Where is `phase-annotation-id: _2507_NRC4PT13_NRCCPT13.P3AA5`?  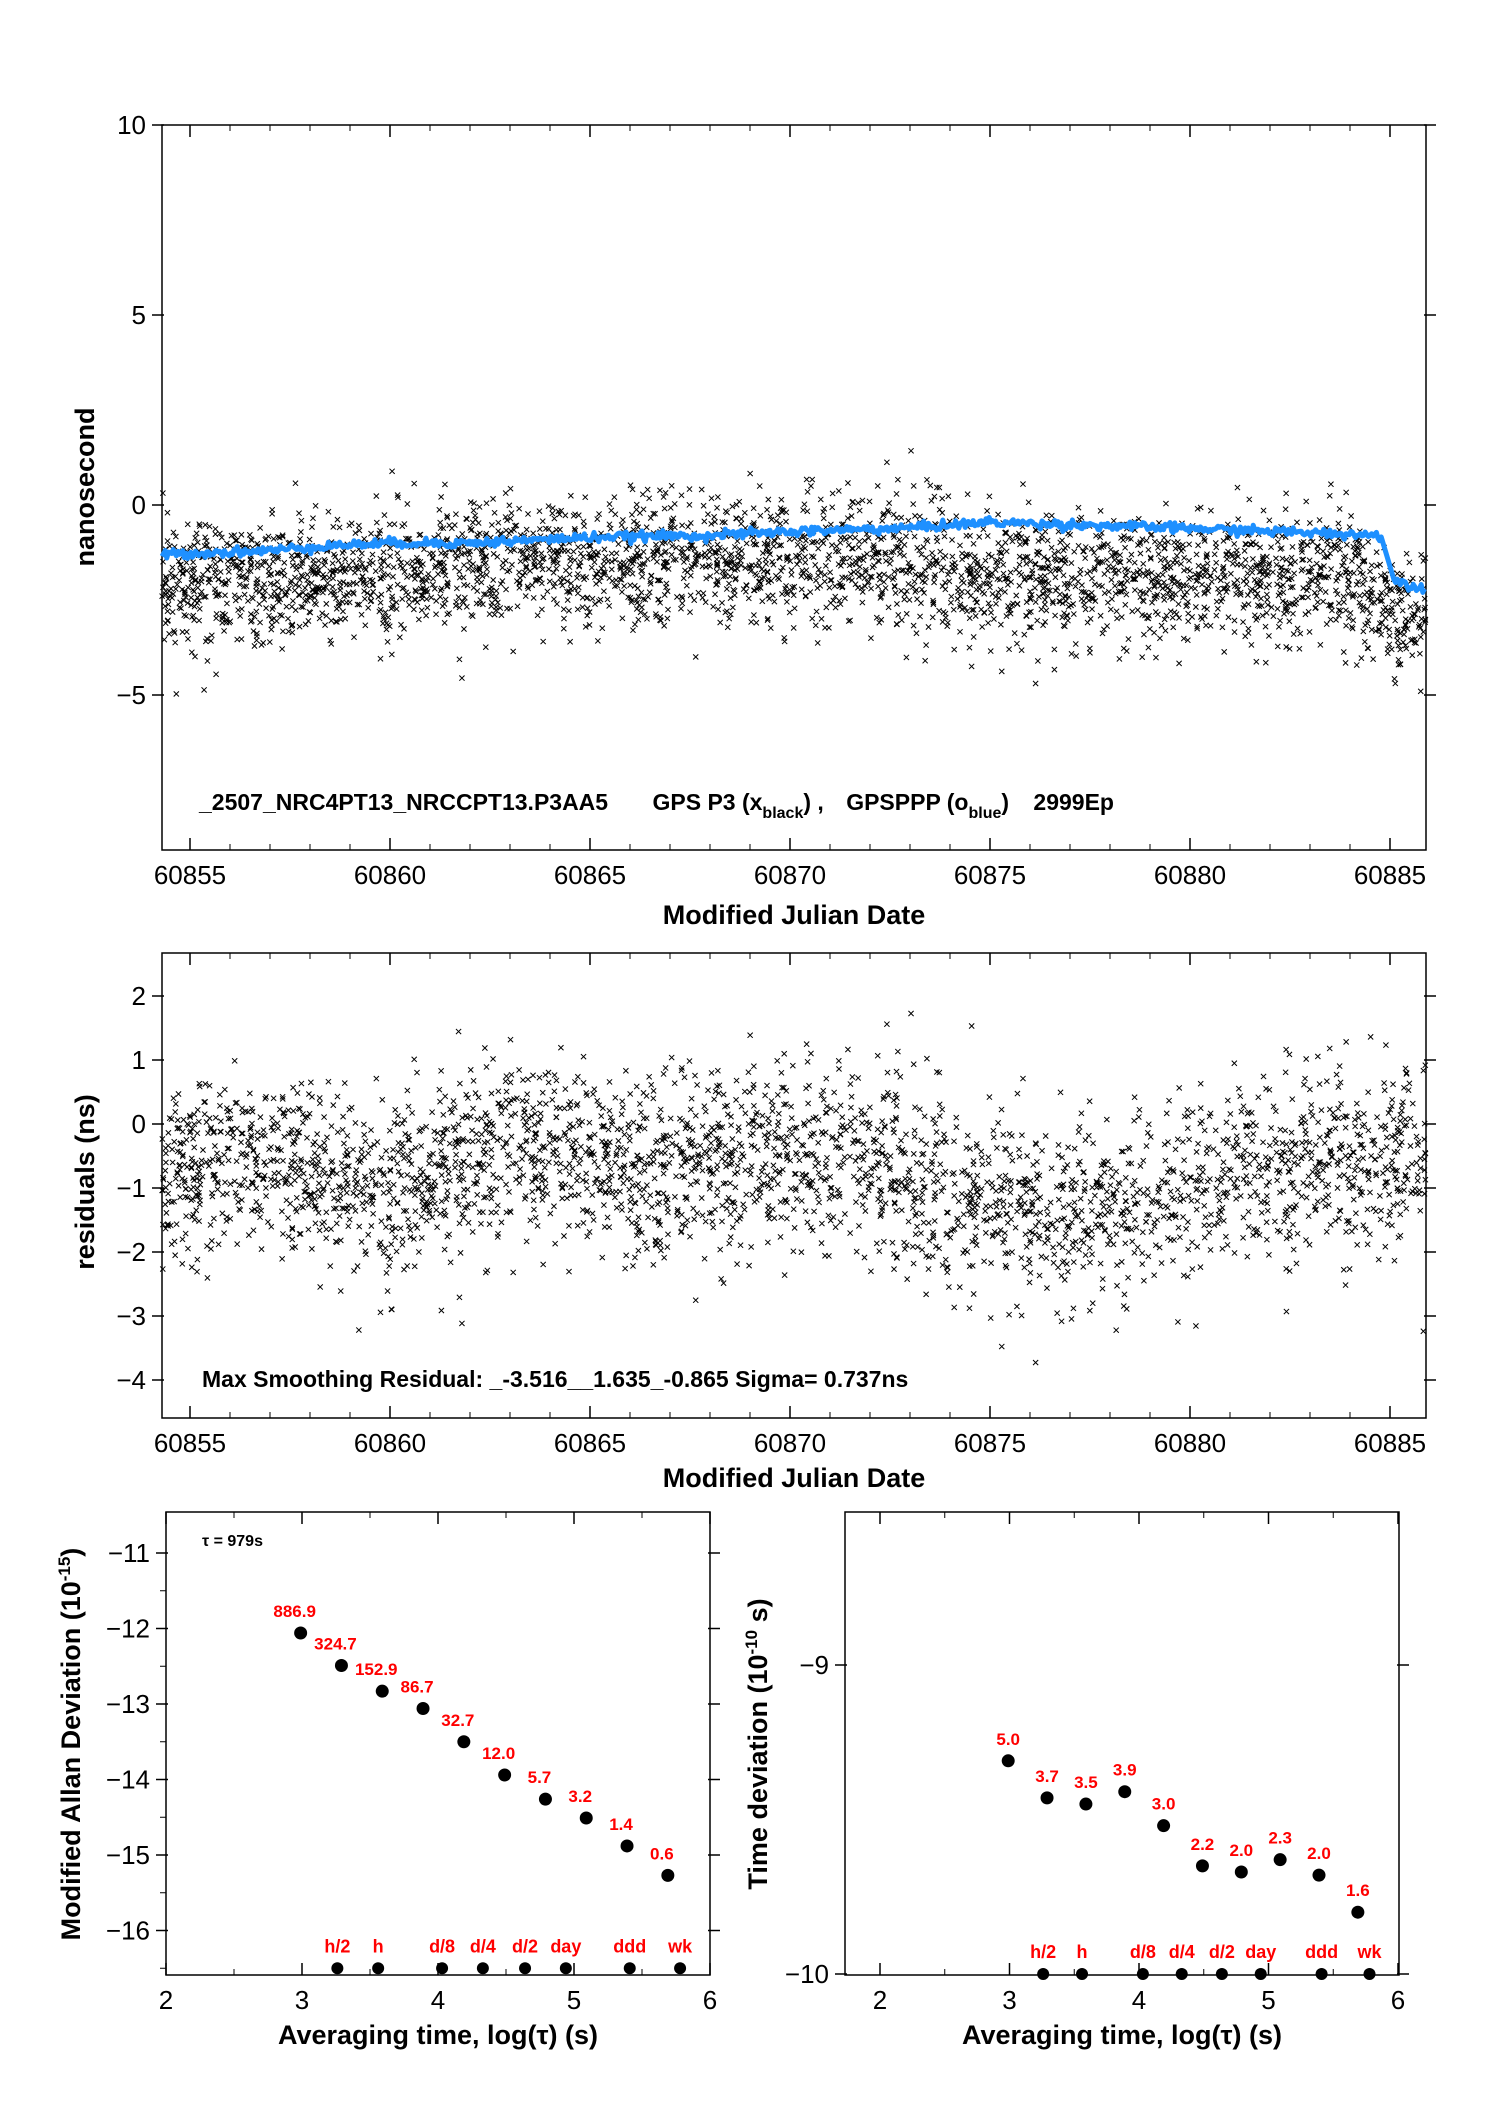 phase-annotation-id: _2507_NRC4PT13_NRCCPT13.P3AA5 is located at coordinates (403, 802).